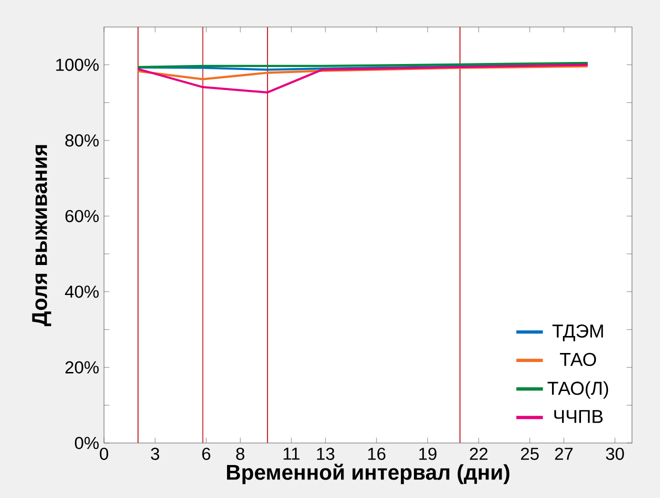 The height and width of the screenshot is (498, 660). What do you see at coordinates (292, 454) in the screenshot?
I see `x-tick-label: 11` at bounding box center [292, 454].